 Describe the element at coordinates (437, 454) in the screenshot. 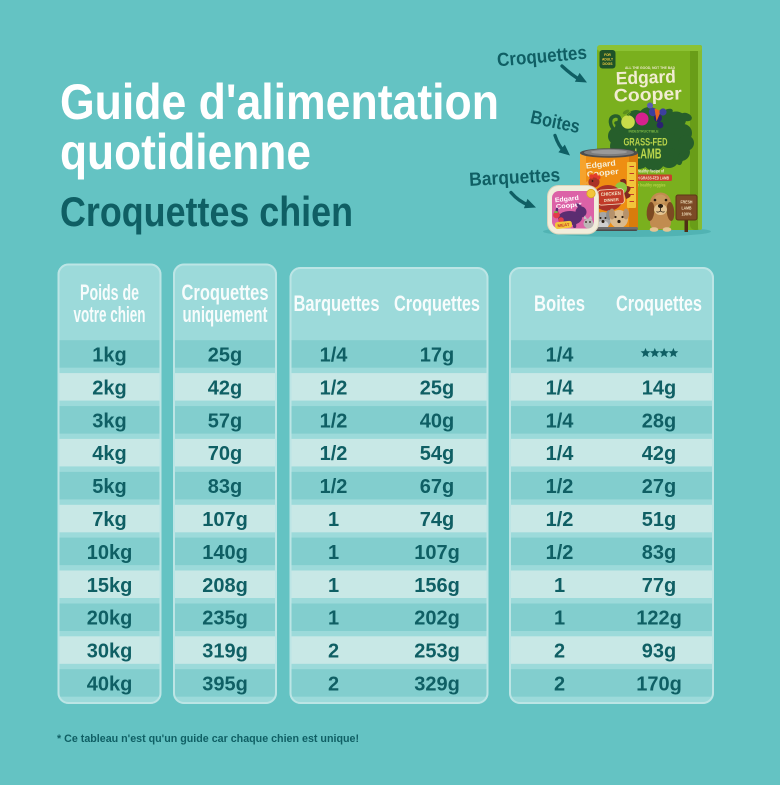

I see `svg-text: 54g` at that location.